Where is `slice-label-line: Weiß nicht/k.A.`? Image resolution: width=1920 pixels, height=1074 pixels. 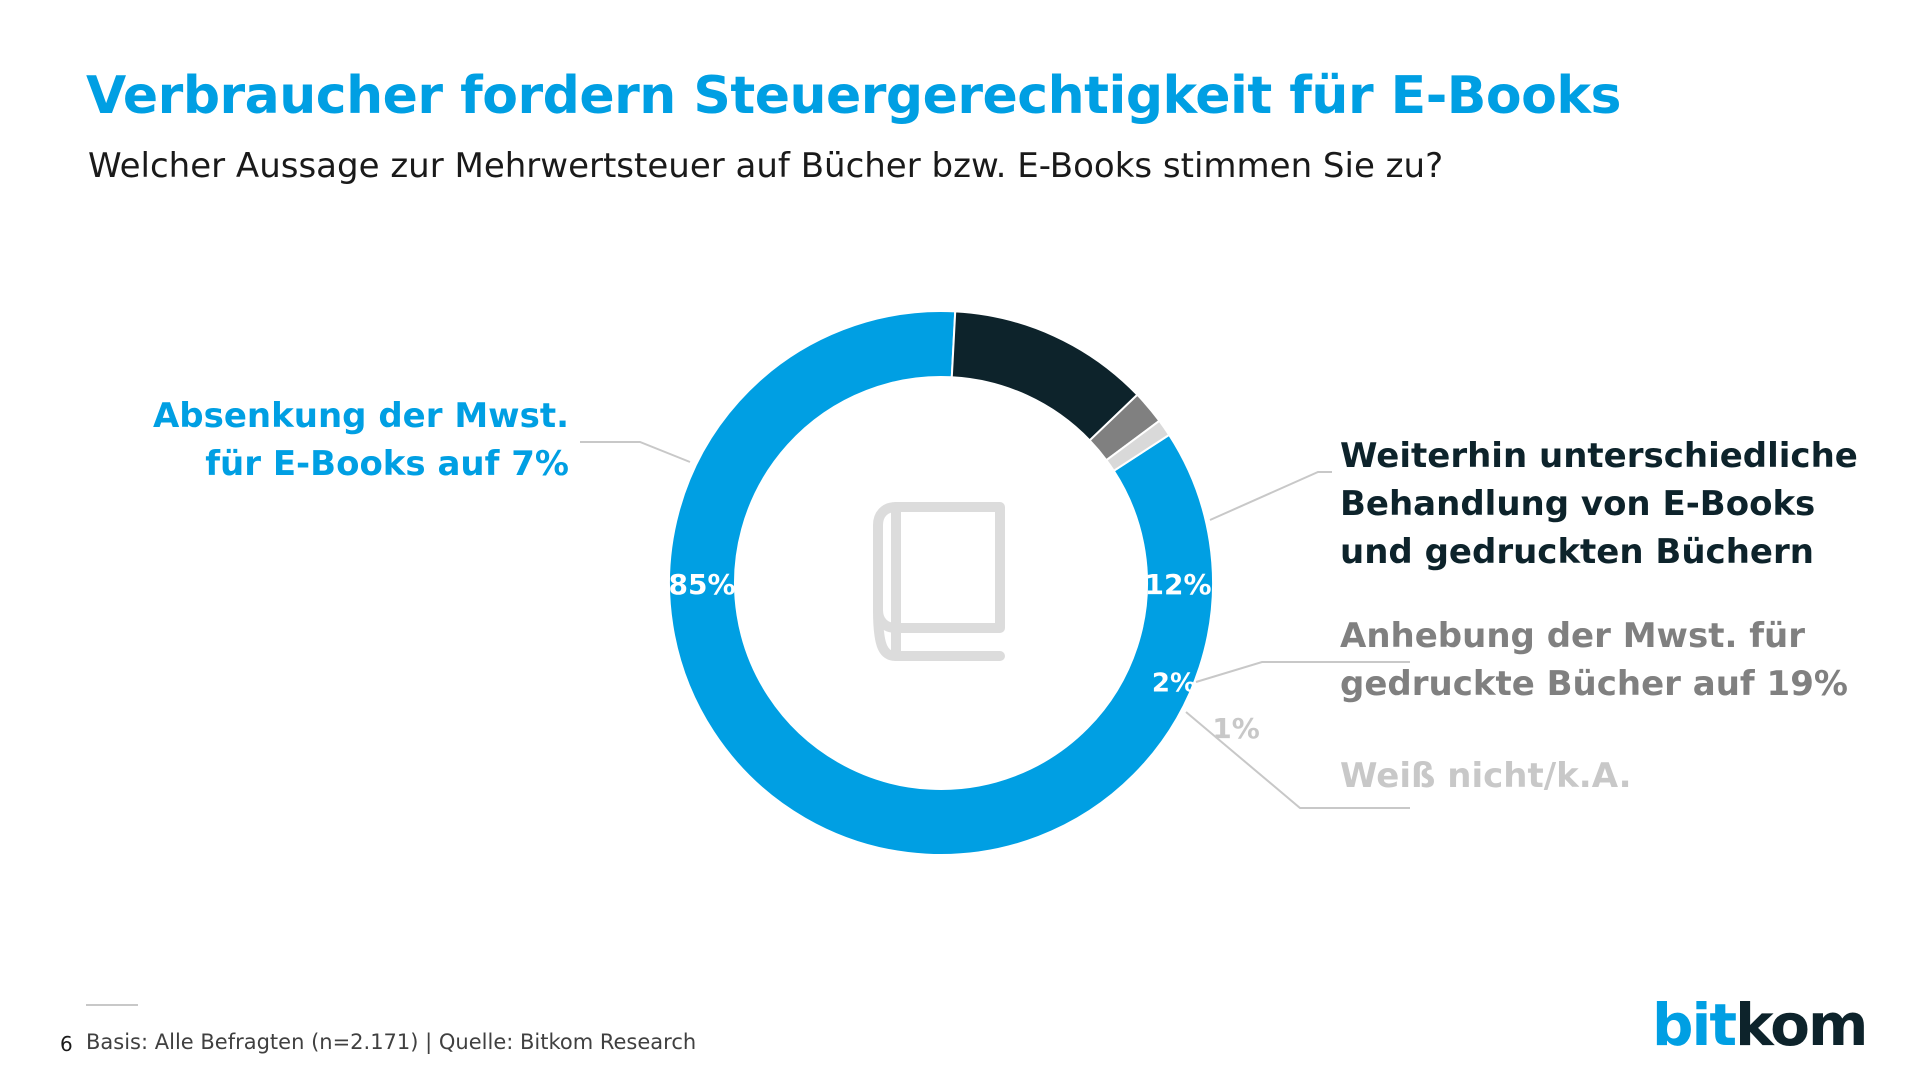 slice-label-line: Weiß nicht/k.A. is located at coordinates (1486, 776).